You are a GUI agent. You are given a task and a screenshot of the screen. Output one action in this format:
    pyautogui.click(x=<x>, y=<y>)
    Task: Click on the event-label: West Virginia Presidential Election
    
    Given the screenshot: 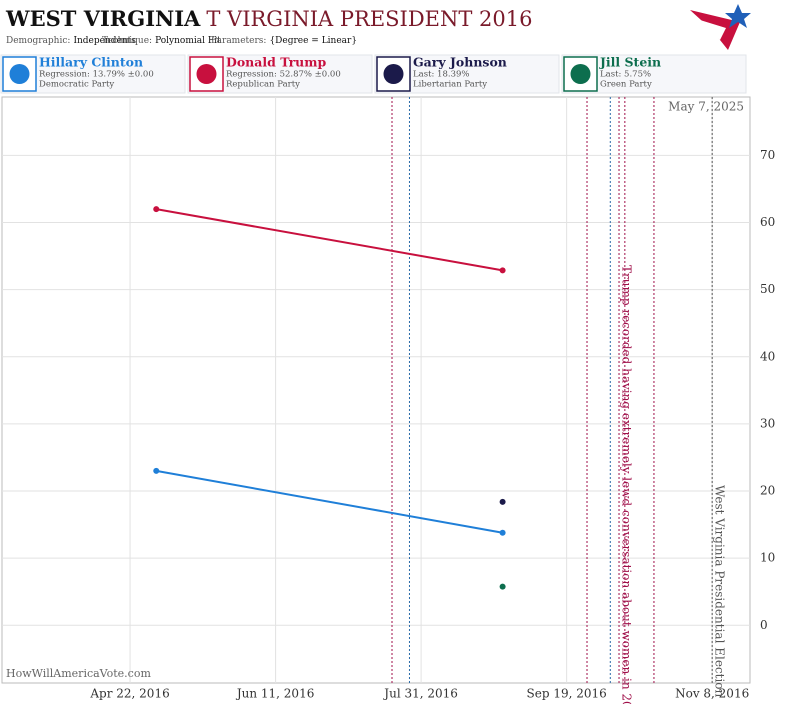 What is the action you would take?
    pyautogui.click(x=720, y=591)
    